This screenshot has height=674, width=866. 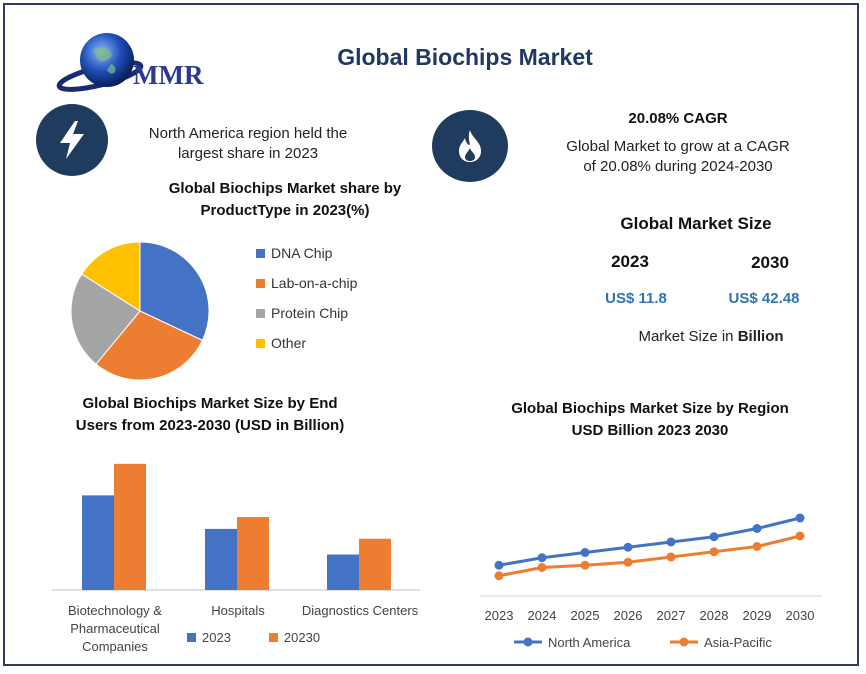 What do you see at coordinates (499, 615) in the screenshot?
I see `line-x-tick-2023: 2023` at bounding box center [499, 615].